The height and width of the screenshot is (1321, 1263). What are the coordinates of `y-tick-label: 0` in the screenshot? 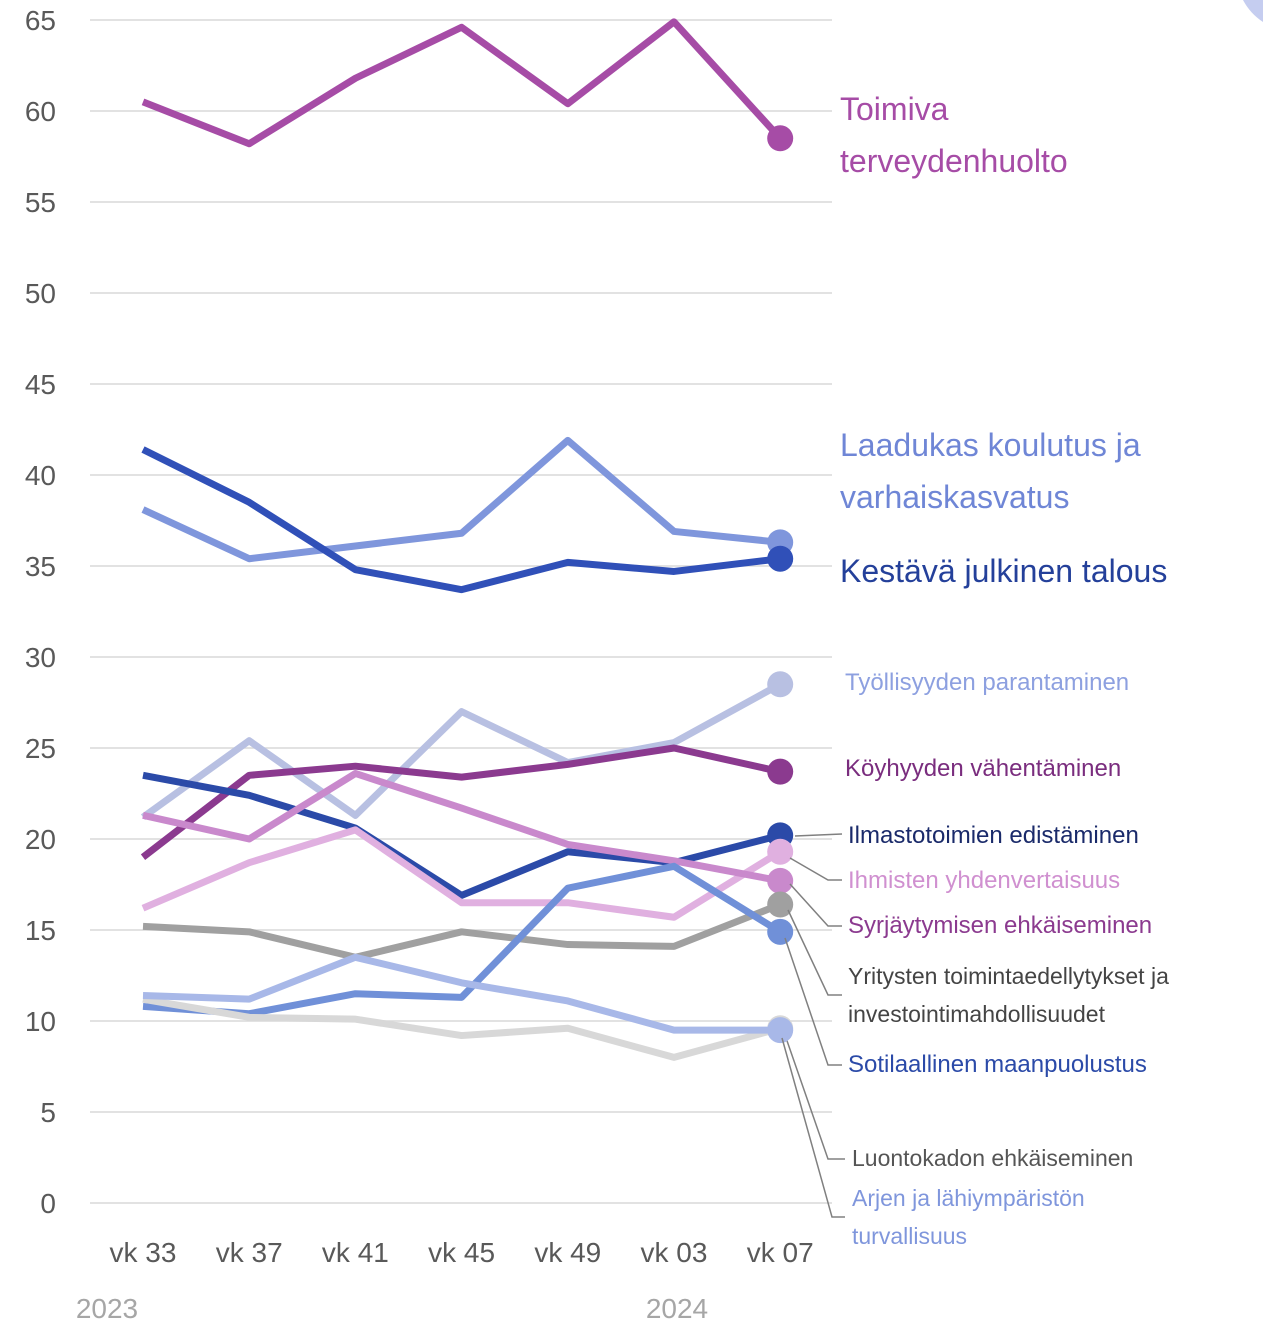 It's located at (48, 1203).